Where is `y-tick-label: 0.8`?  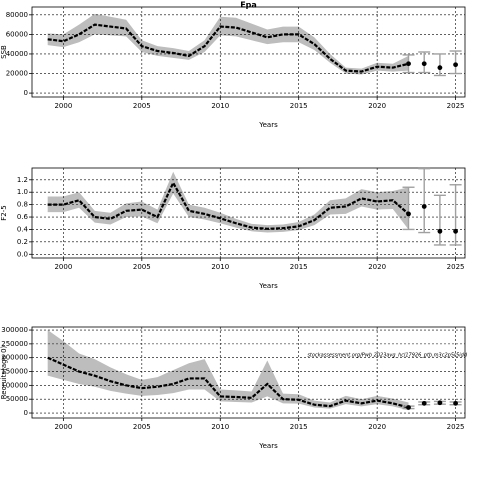 y-tick-label: 0.8 is located at coordinates (22, 205).